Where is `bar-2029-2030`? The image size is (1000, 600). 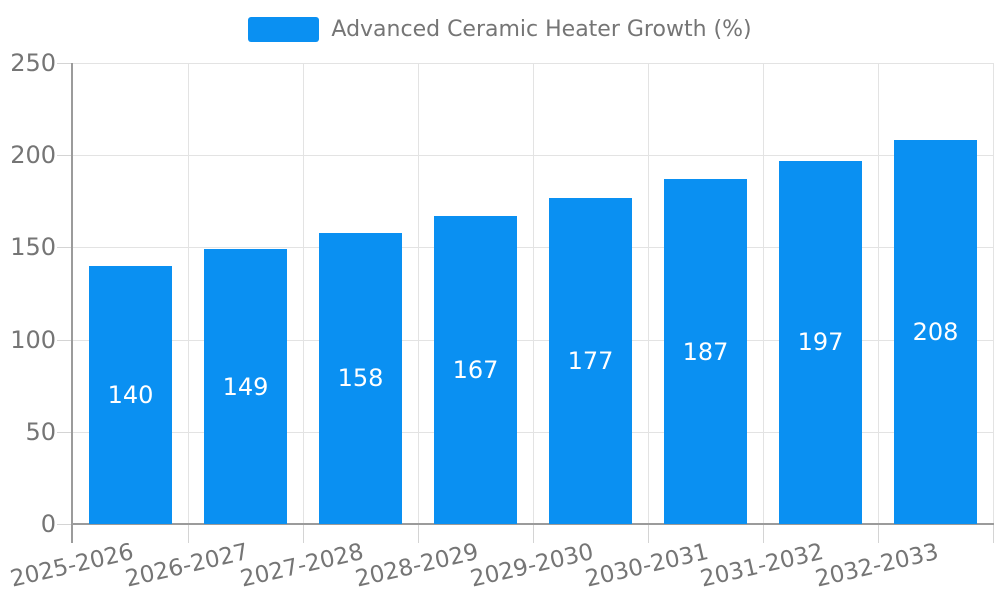 bar-2029-2030 is located at coordinates (590, 360).